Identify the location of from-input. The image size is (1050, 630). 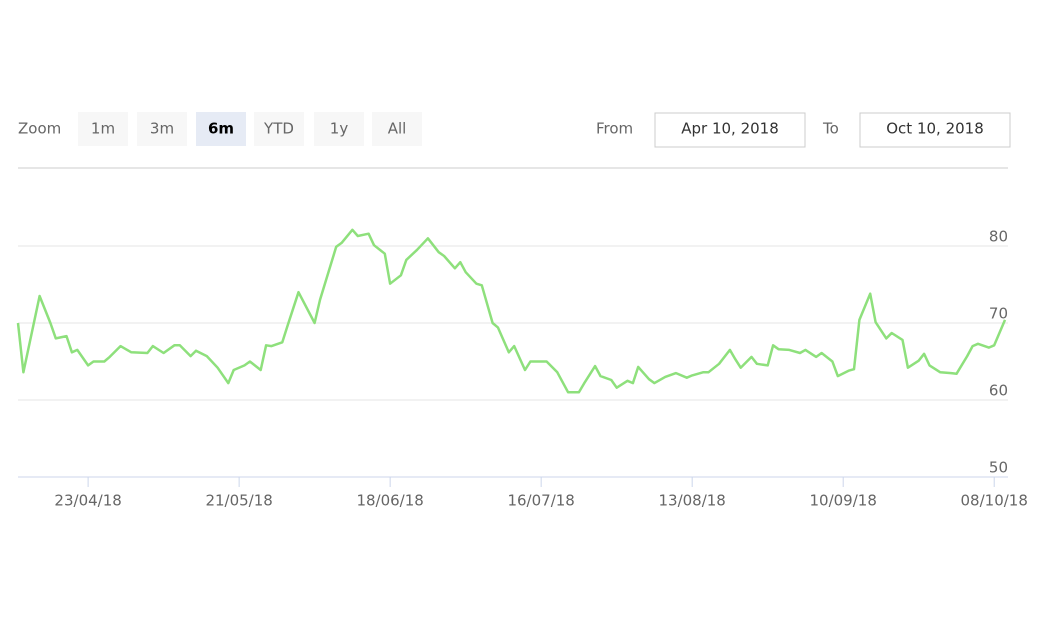
(730, 130).